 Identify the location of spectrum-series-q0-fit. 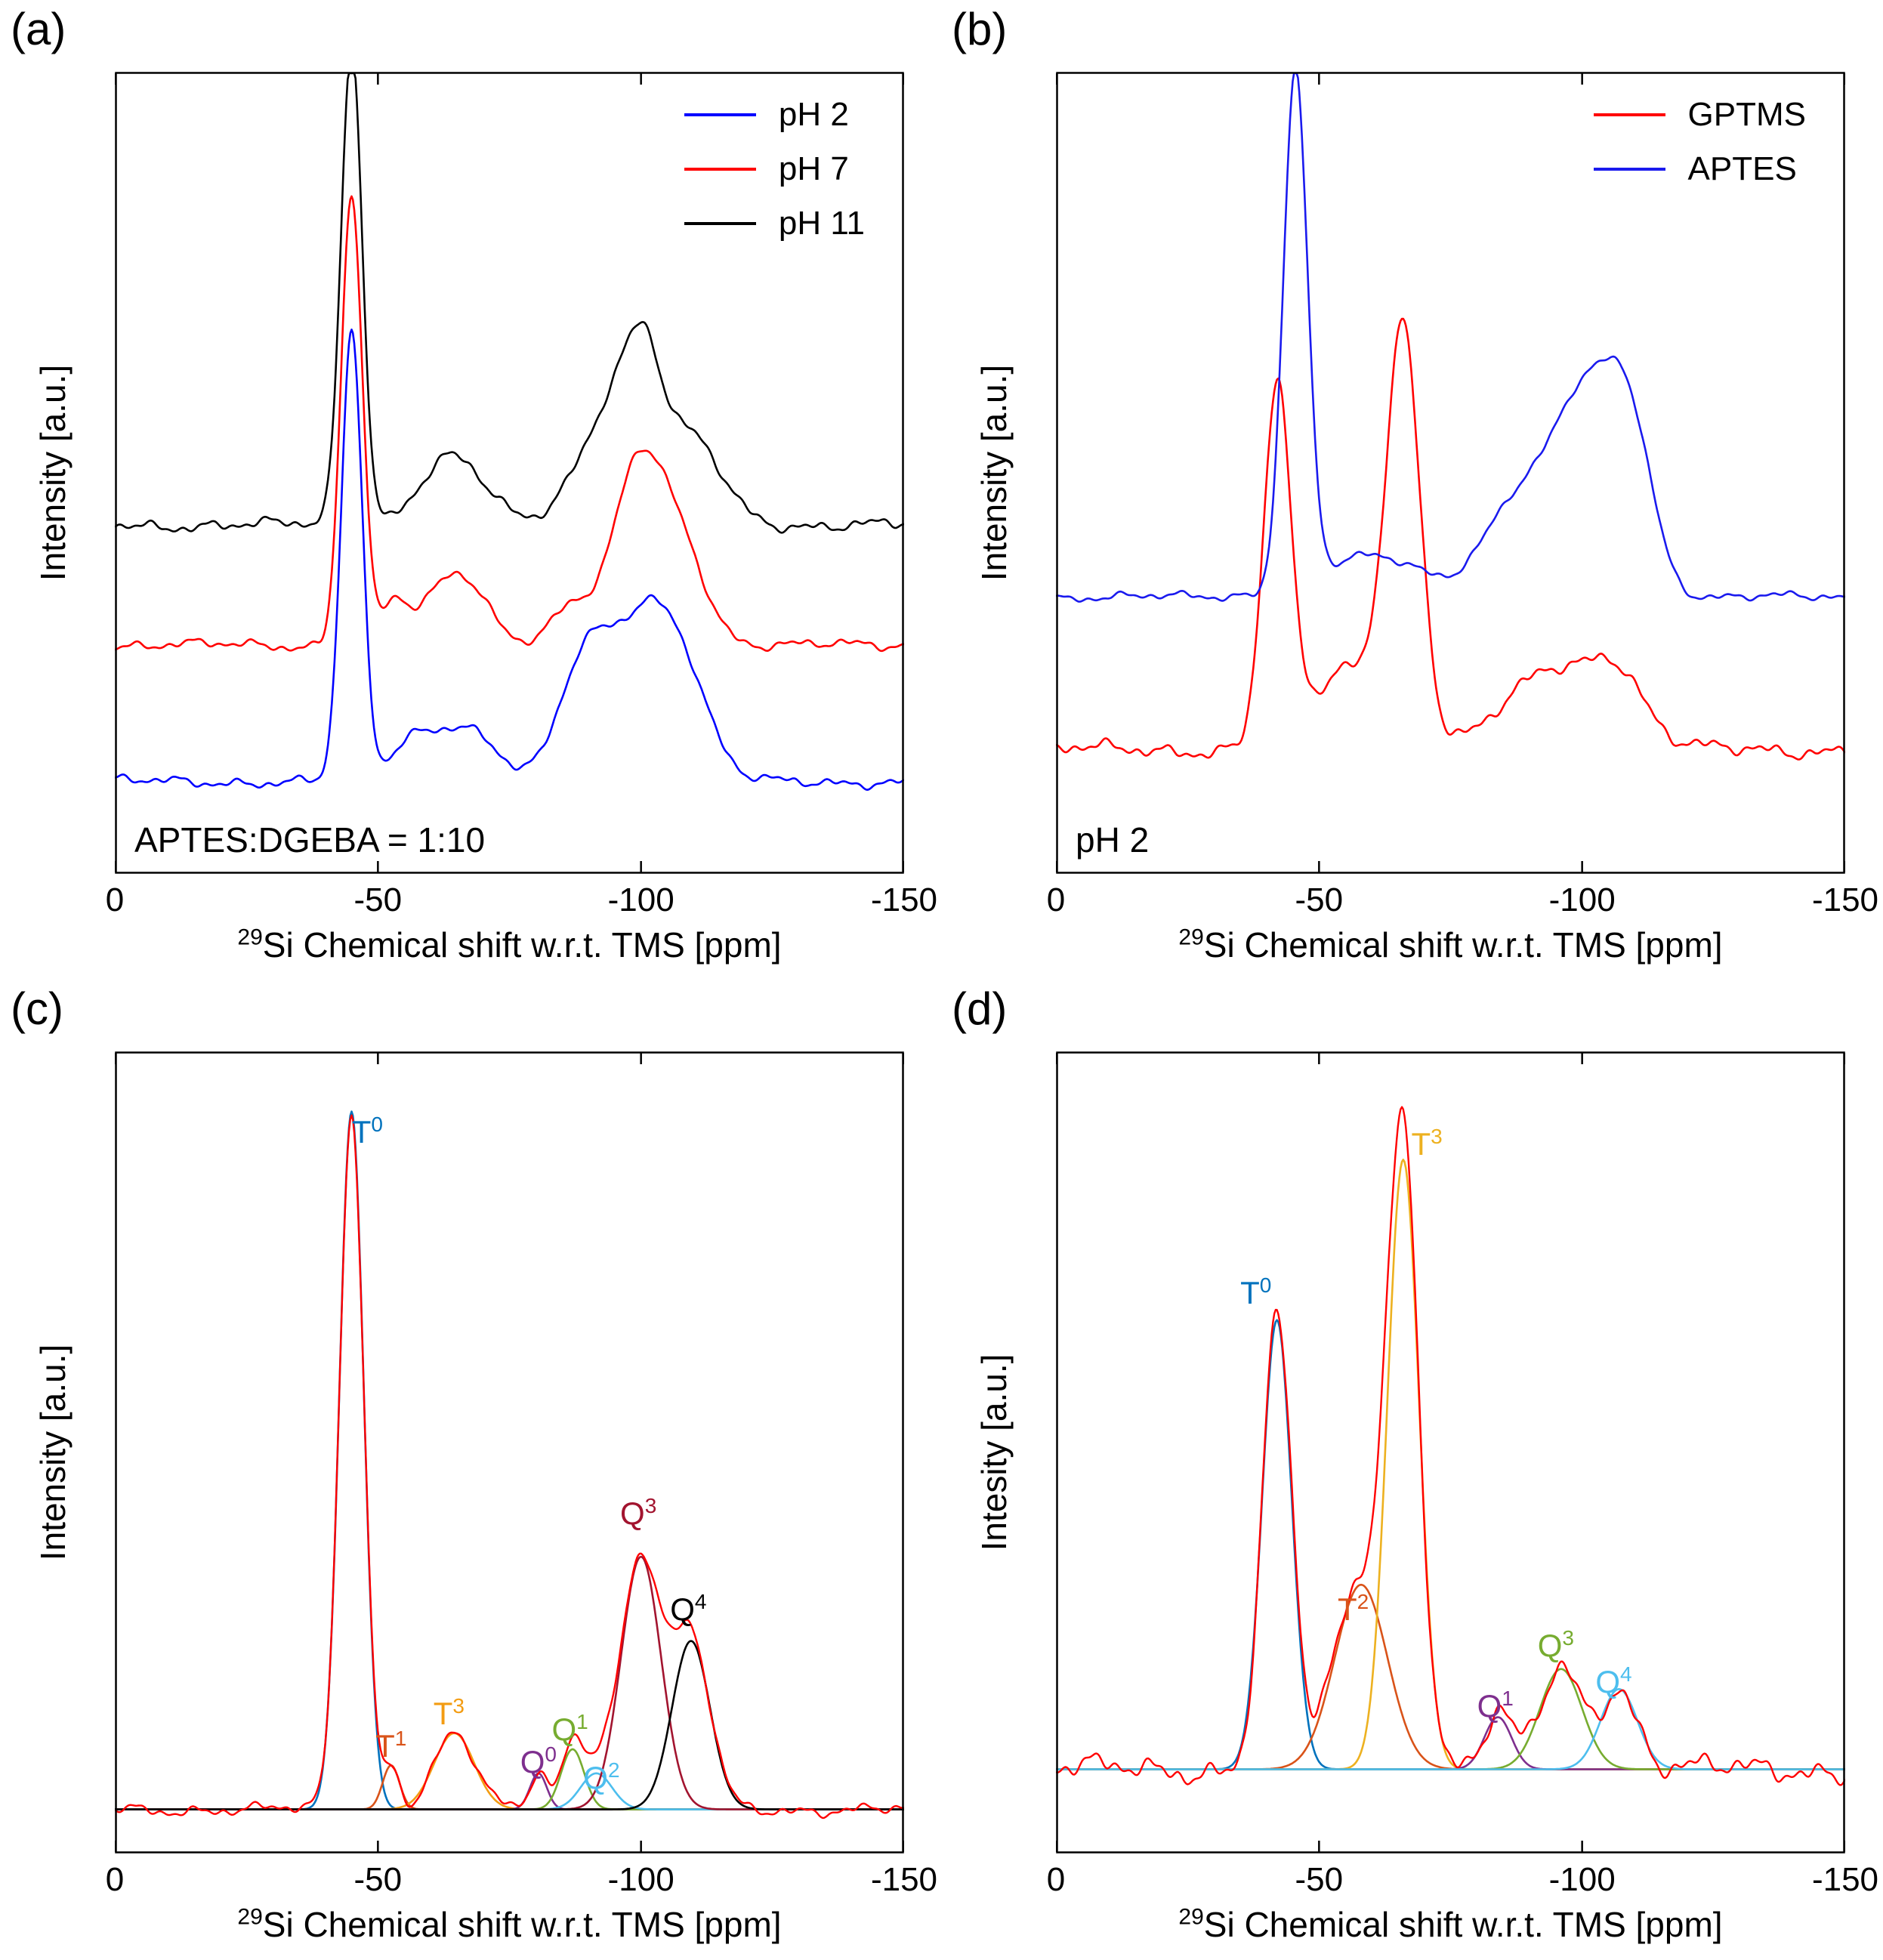
(510, 1791).